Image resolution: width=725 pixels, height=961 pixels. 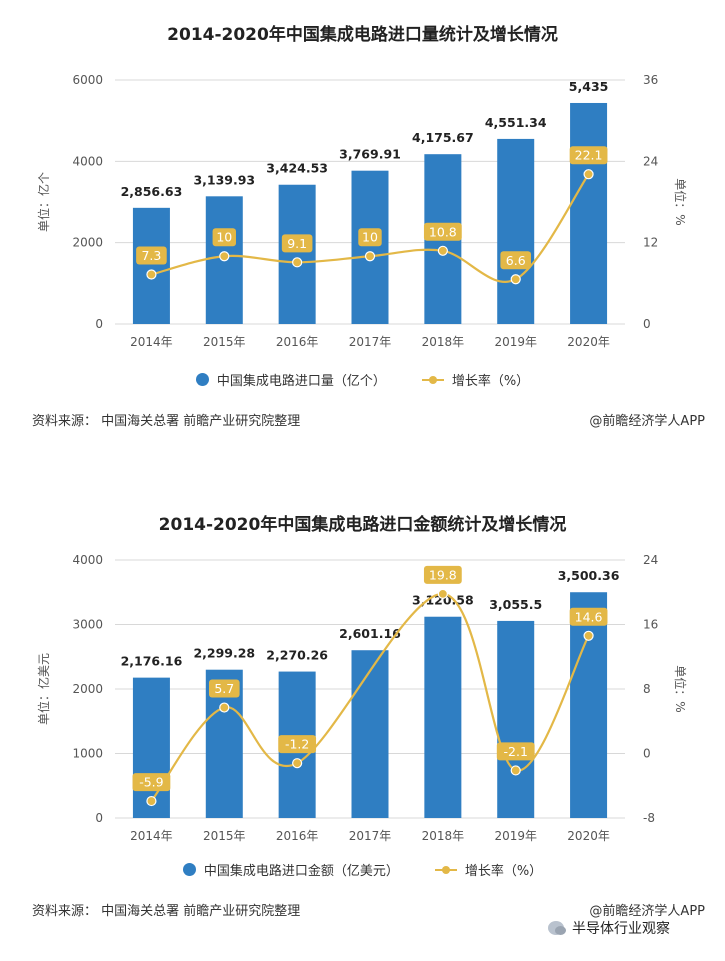 What do you see at coordinates (589, 575) in the screenshot?
I see `bar-value-label: 3,500.36` at bounding box center [589, 575].